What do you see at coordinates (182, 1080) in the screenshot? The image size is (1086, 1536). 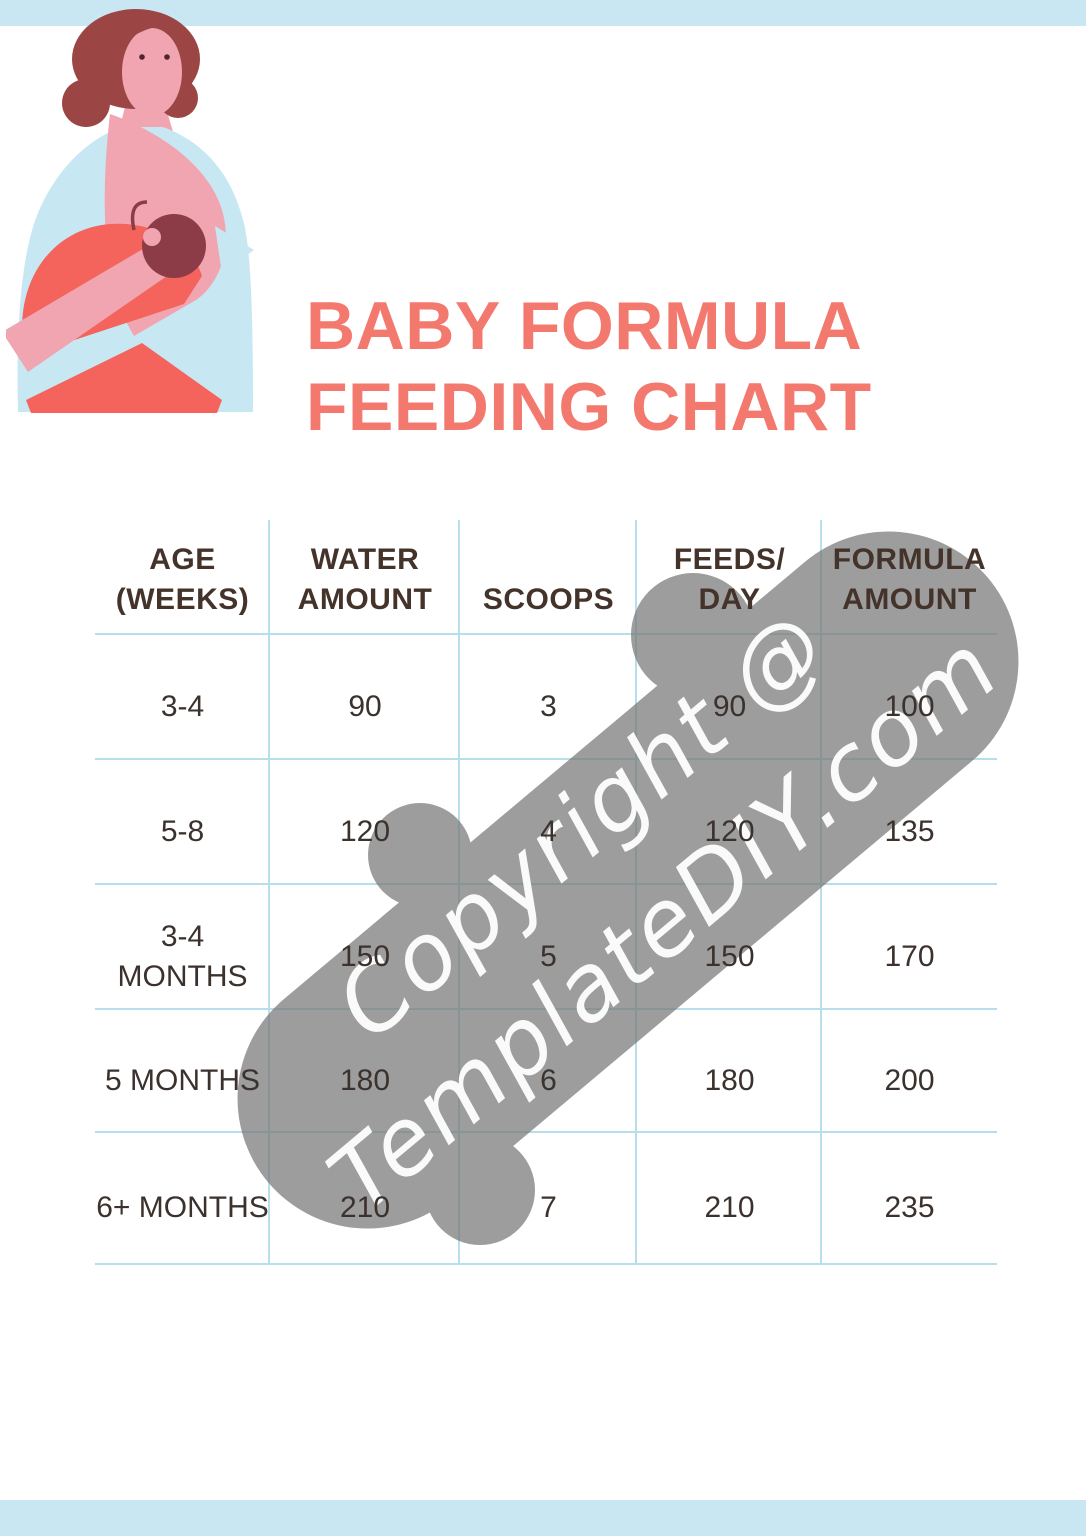 I see `table-cell: 5 MONTHS` at bounding box center [182, 1080].